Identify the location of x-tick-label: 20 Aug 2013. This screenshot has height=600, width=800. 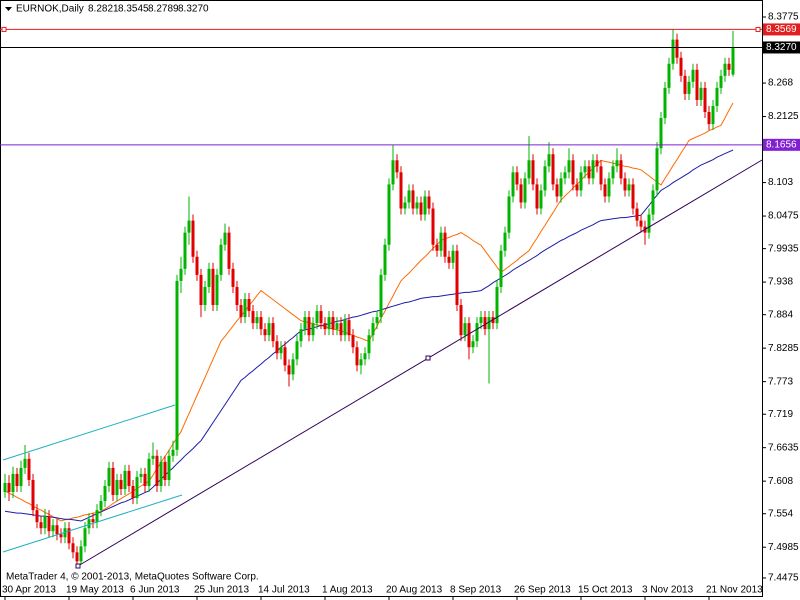
(414, 590).